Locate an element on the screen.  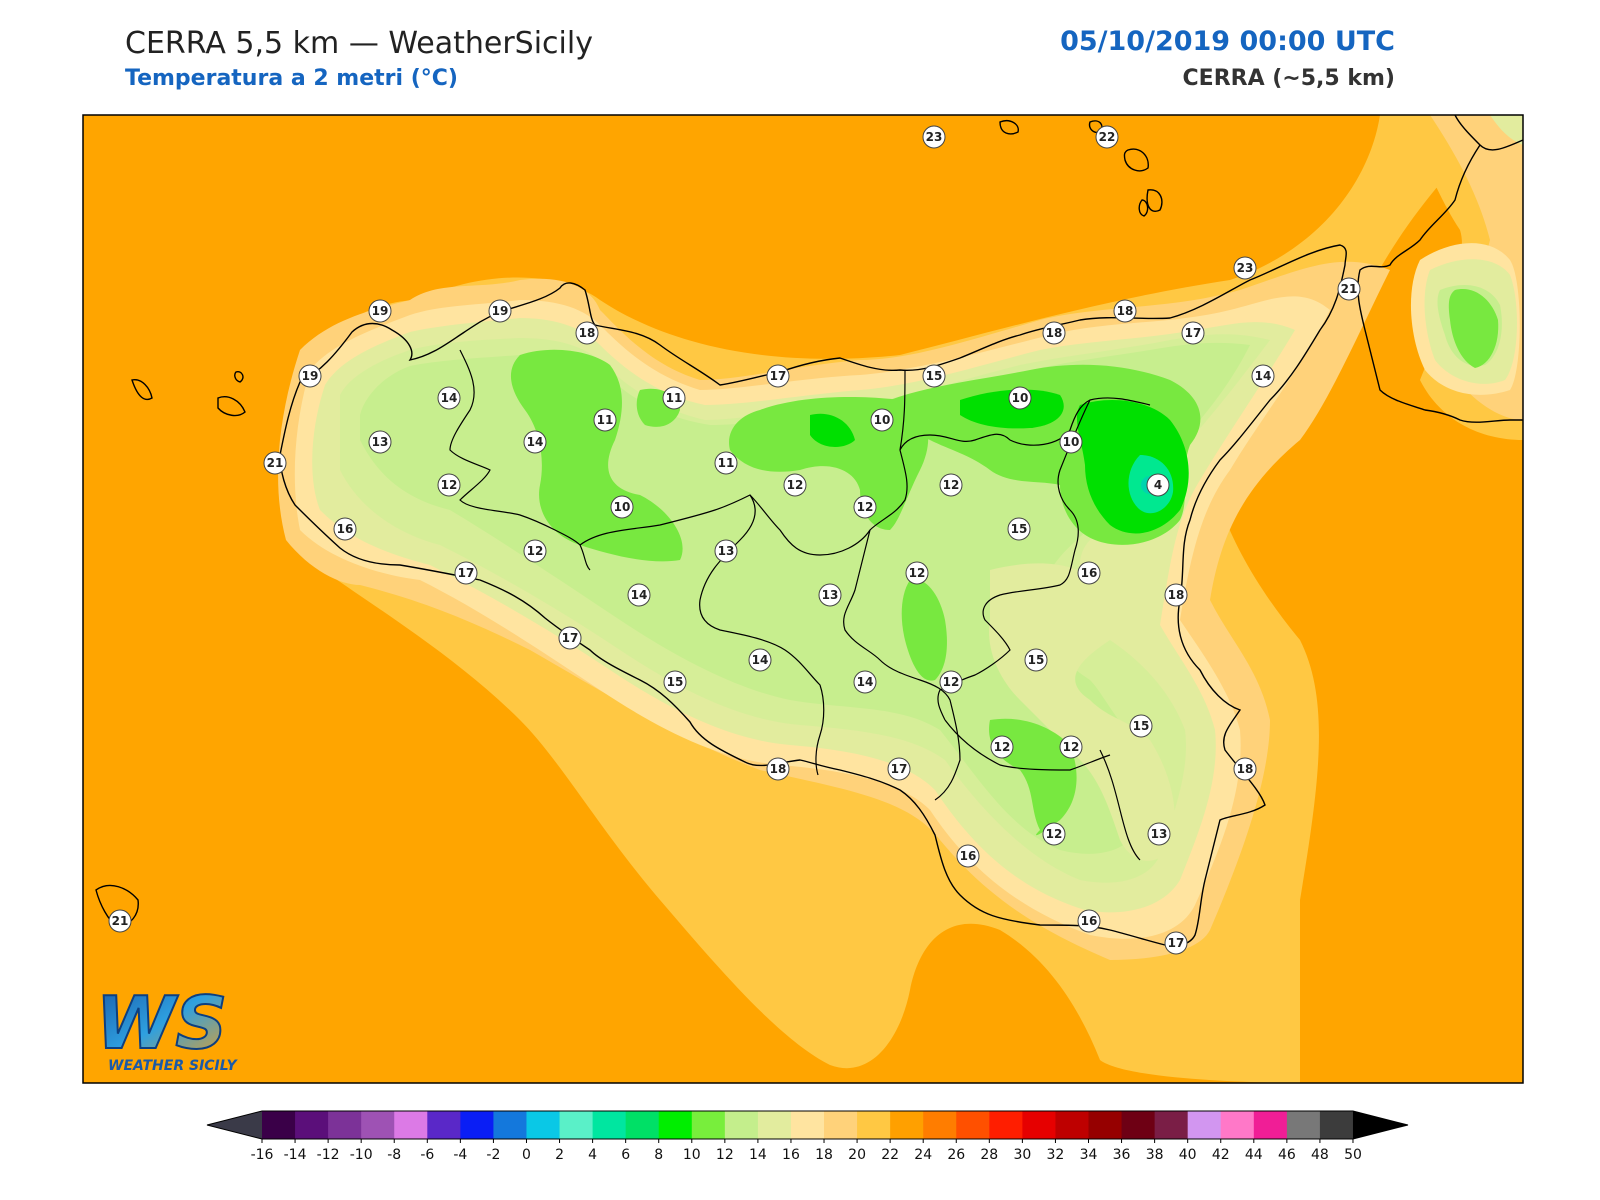
colorbar-label: 32 is located at coordinates (1056, 1155).